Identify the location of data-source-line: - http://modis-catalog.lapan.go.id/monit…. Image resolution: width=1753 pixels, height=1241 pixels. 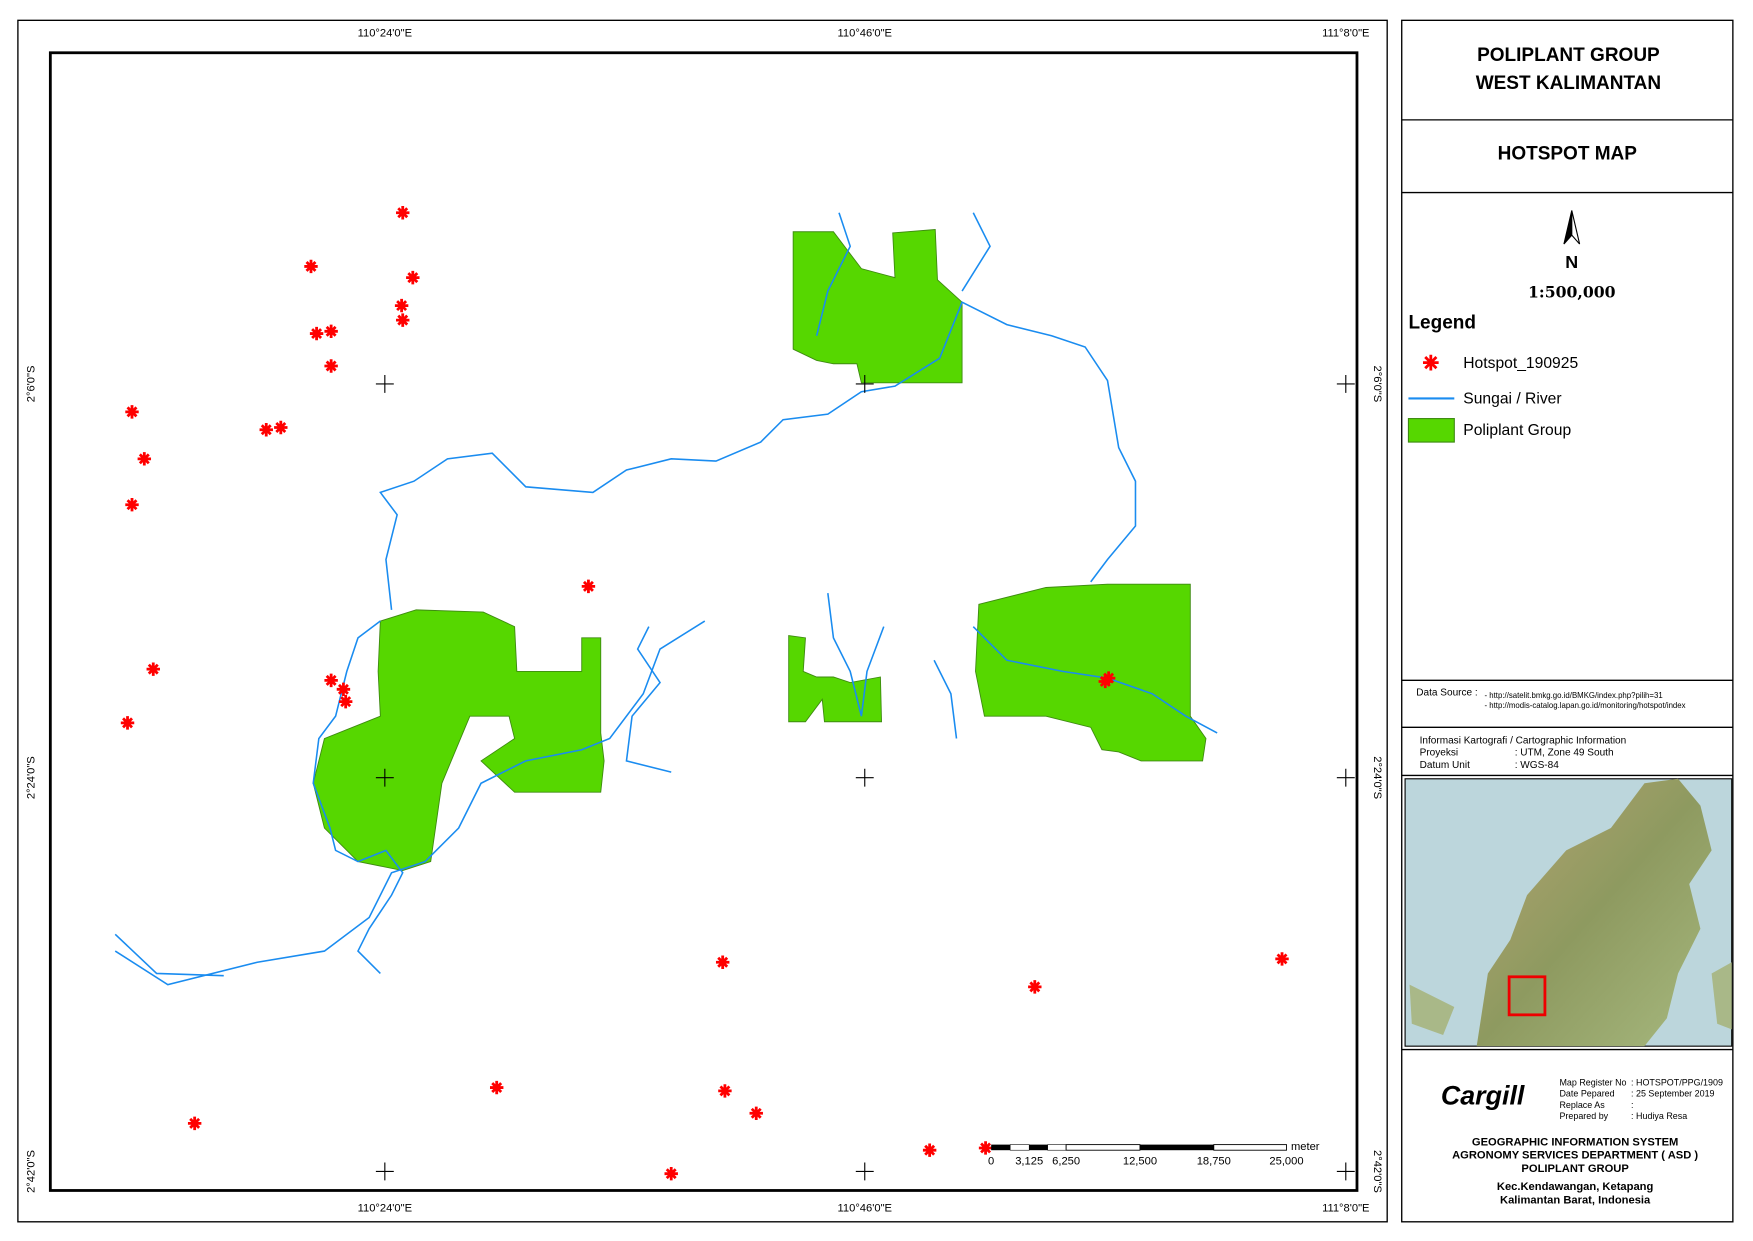
(1585, 705).